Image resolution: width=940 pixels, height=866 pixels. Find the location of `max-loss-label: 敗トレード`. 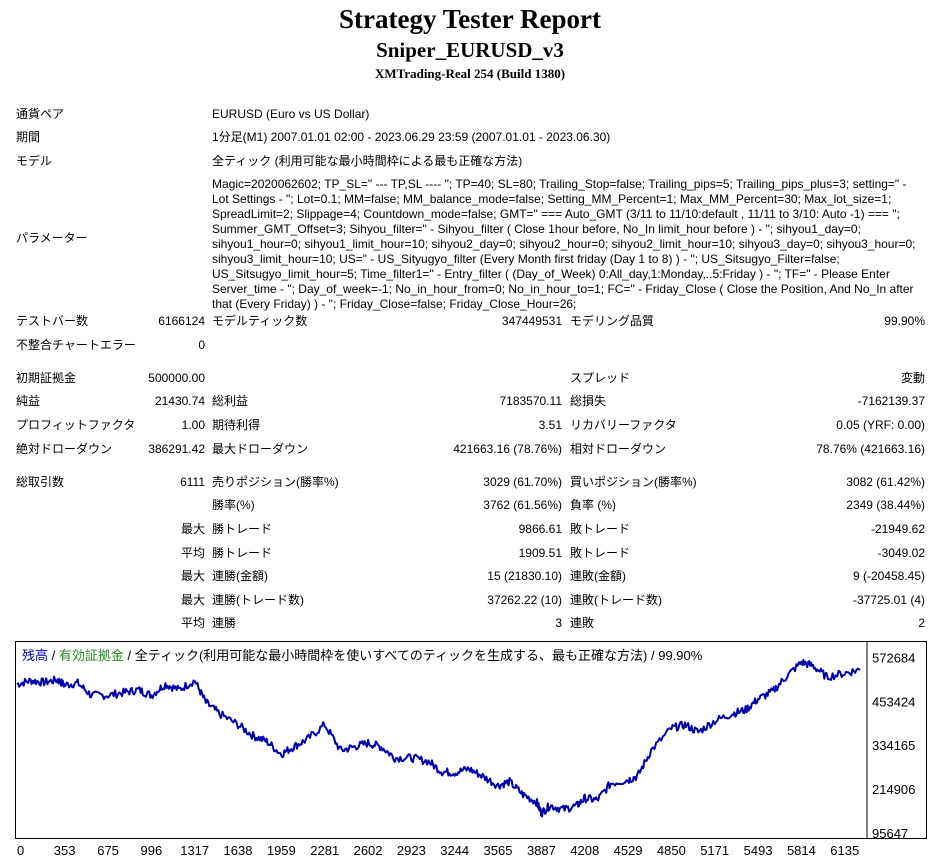

max-loss-label: 敗トレード is located at coordinates (600, 529).